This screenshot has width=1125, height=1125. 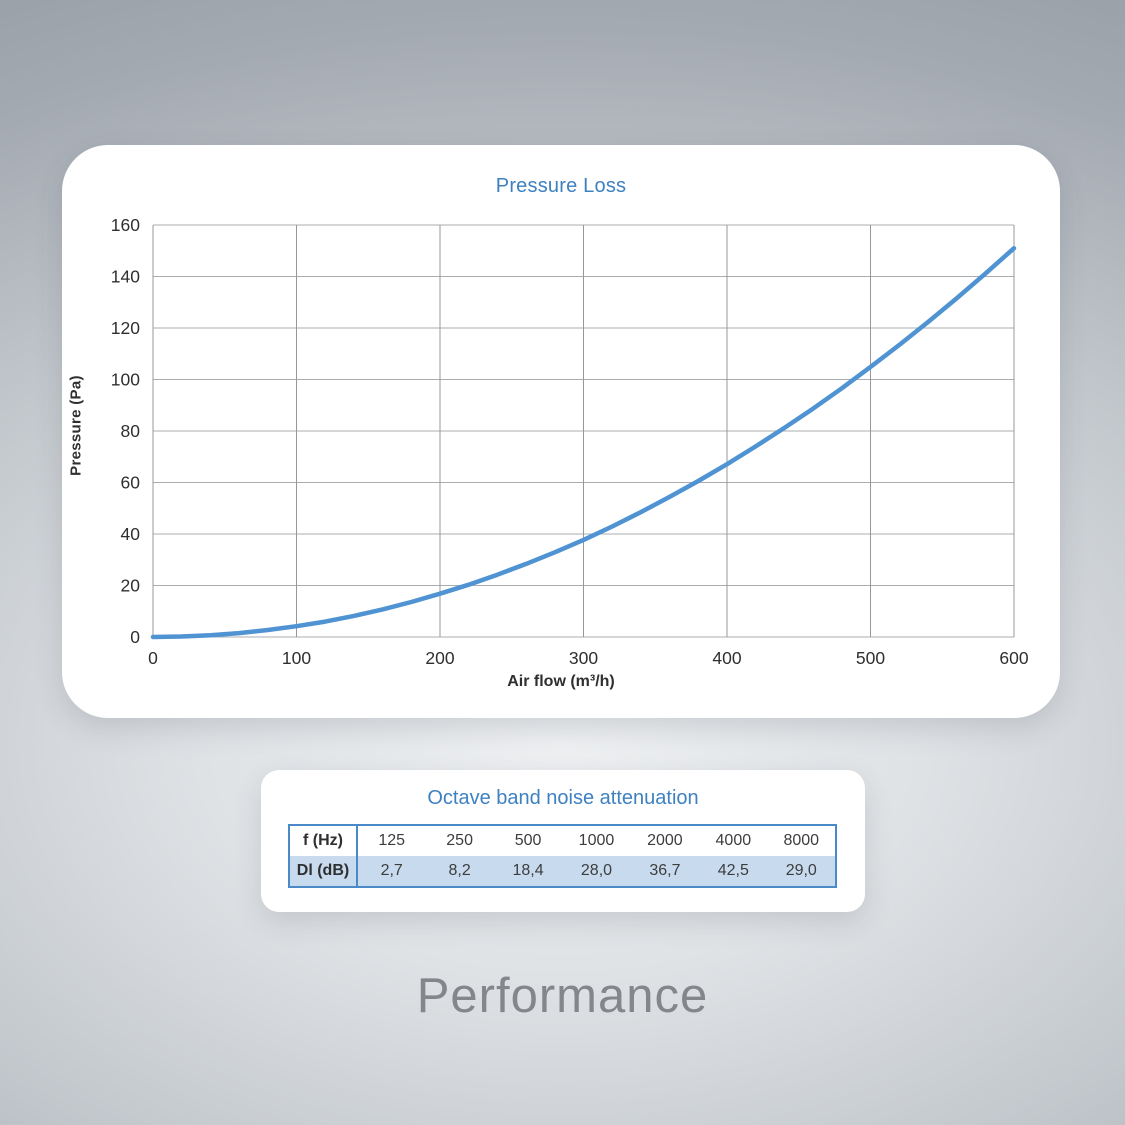 What do you see at coordinates (528, 871) in the screenshot?
I see `attenuation-cell: 18,4` at bounding box center [528, 871].